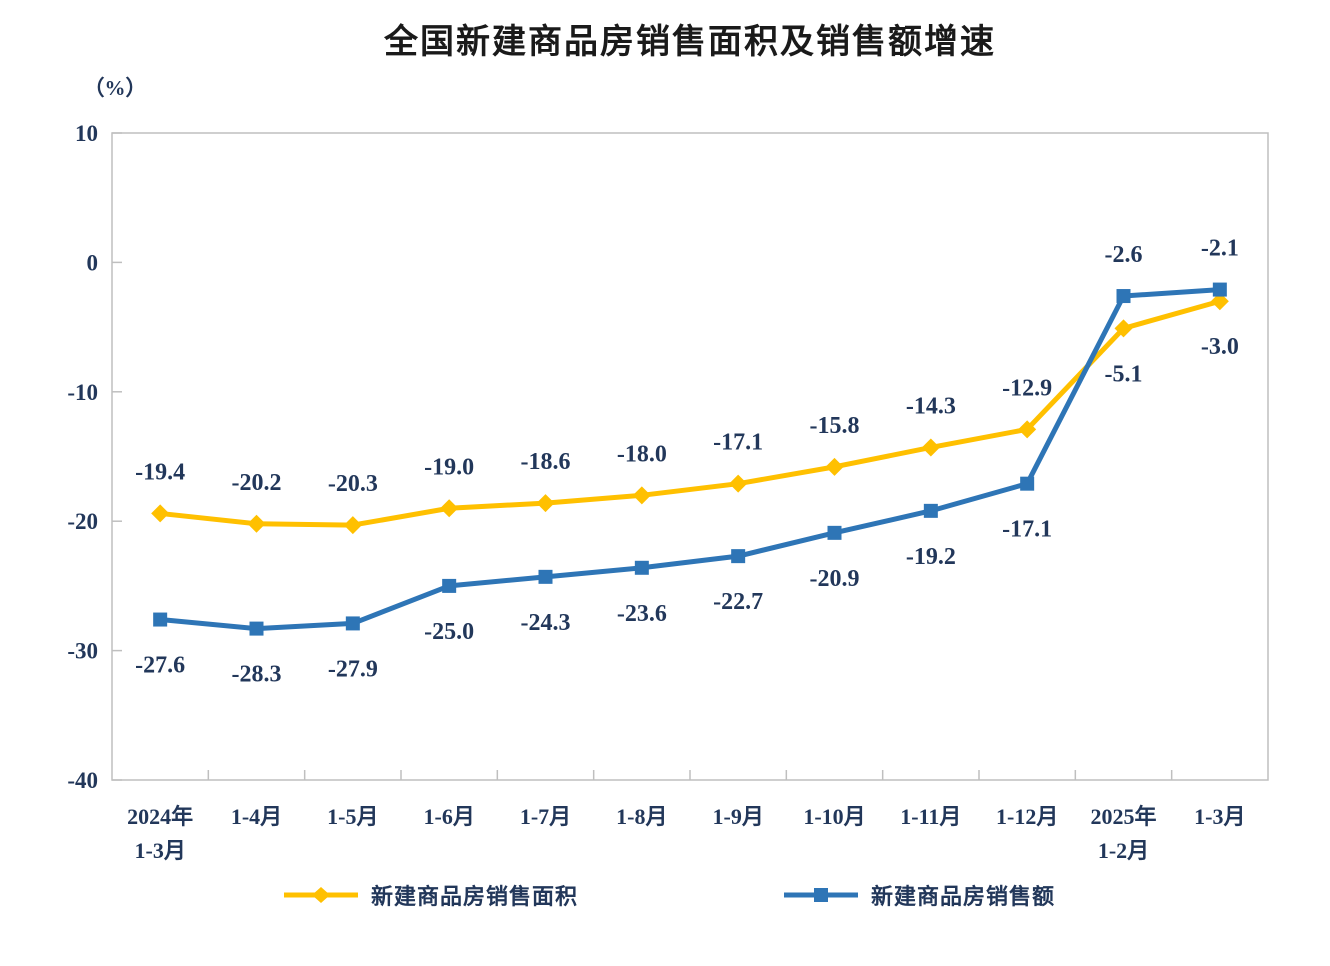 Image resolution: width=1330 pixels, height=966 pixels. I want to click on x-tick-label: 2025年, so click(1123, 816).